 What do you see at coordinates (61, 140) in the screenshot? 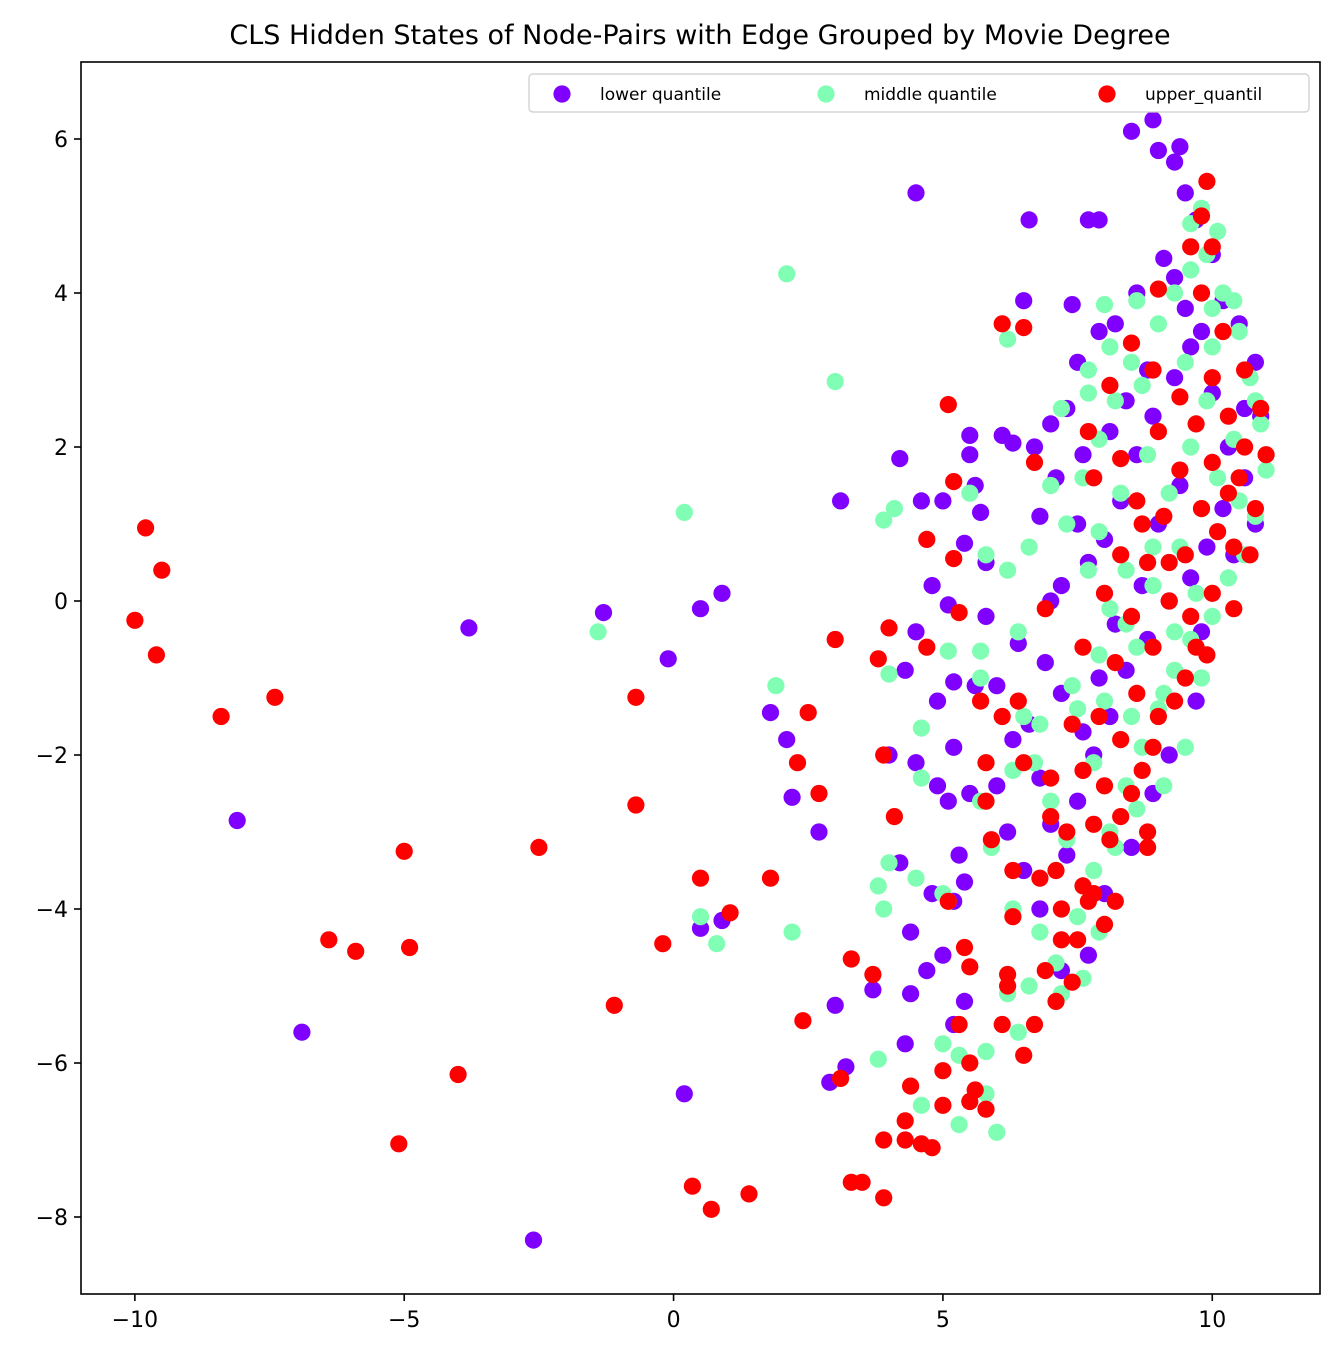
I see `y-tick-label: 6` at bounding box center [61, 140].